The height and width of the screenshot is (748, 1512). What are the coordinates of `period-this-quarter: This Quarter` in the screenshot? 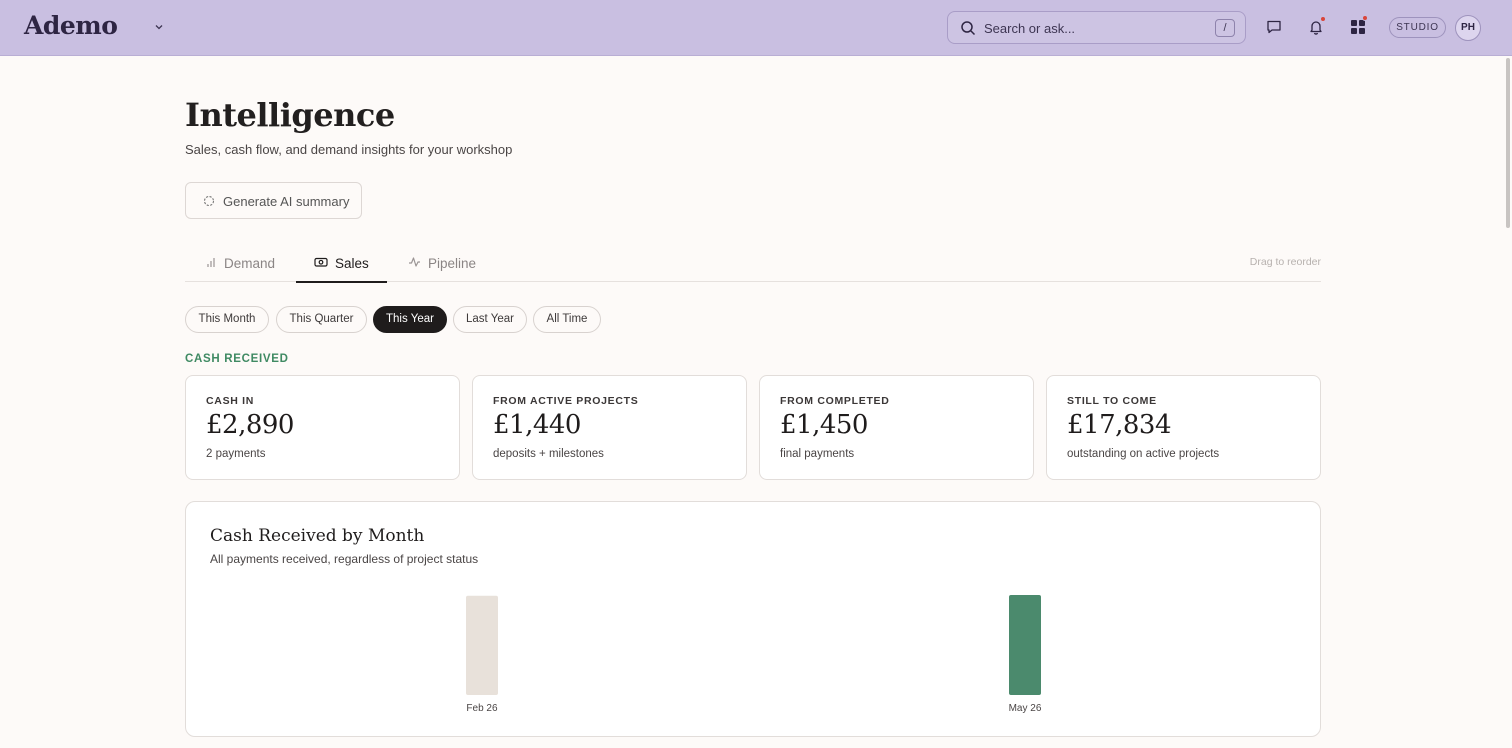 It's located at (321, 319).